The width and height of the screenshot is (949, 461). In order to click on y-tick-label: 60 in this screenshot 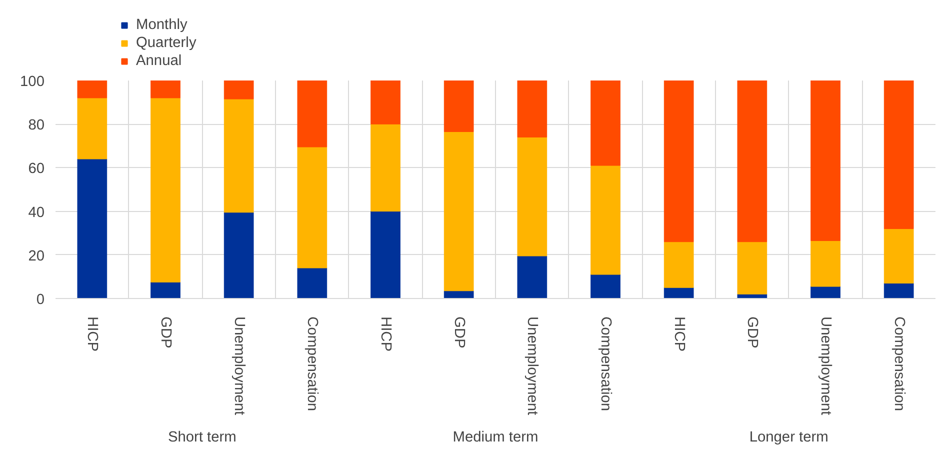, I will do `click(36, 169)`.